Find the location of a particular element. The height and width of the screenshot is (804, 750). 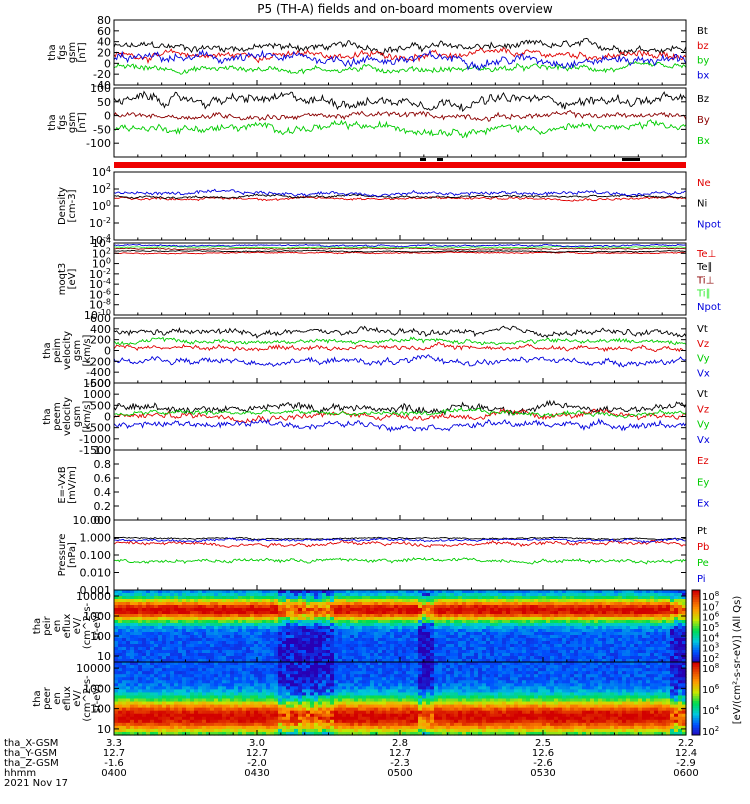

legend-label: Pe is located at coordinates (703, 563).